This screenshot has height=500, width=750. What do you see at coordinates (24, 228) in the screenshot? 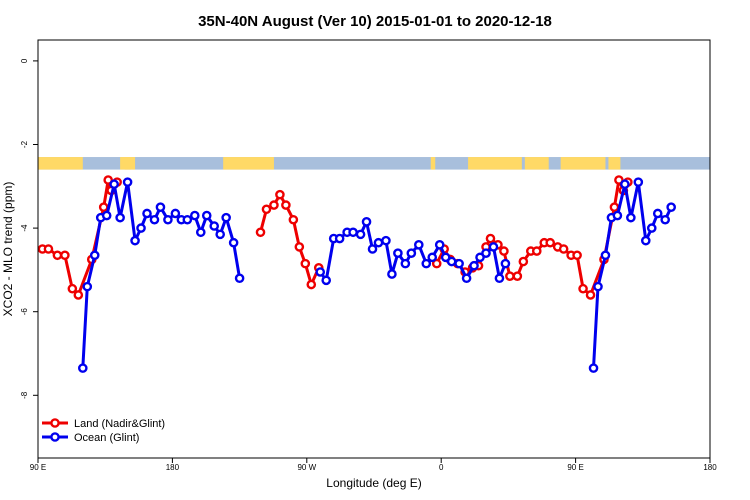
I see `y-tick-label: -4` at bounding box center [24, 228].